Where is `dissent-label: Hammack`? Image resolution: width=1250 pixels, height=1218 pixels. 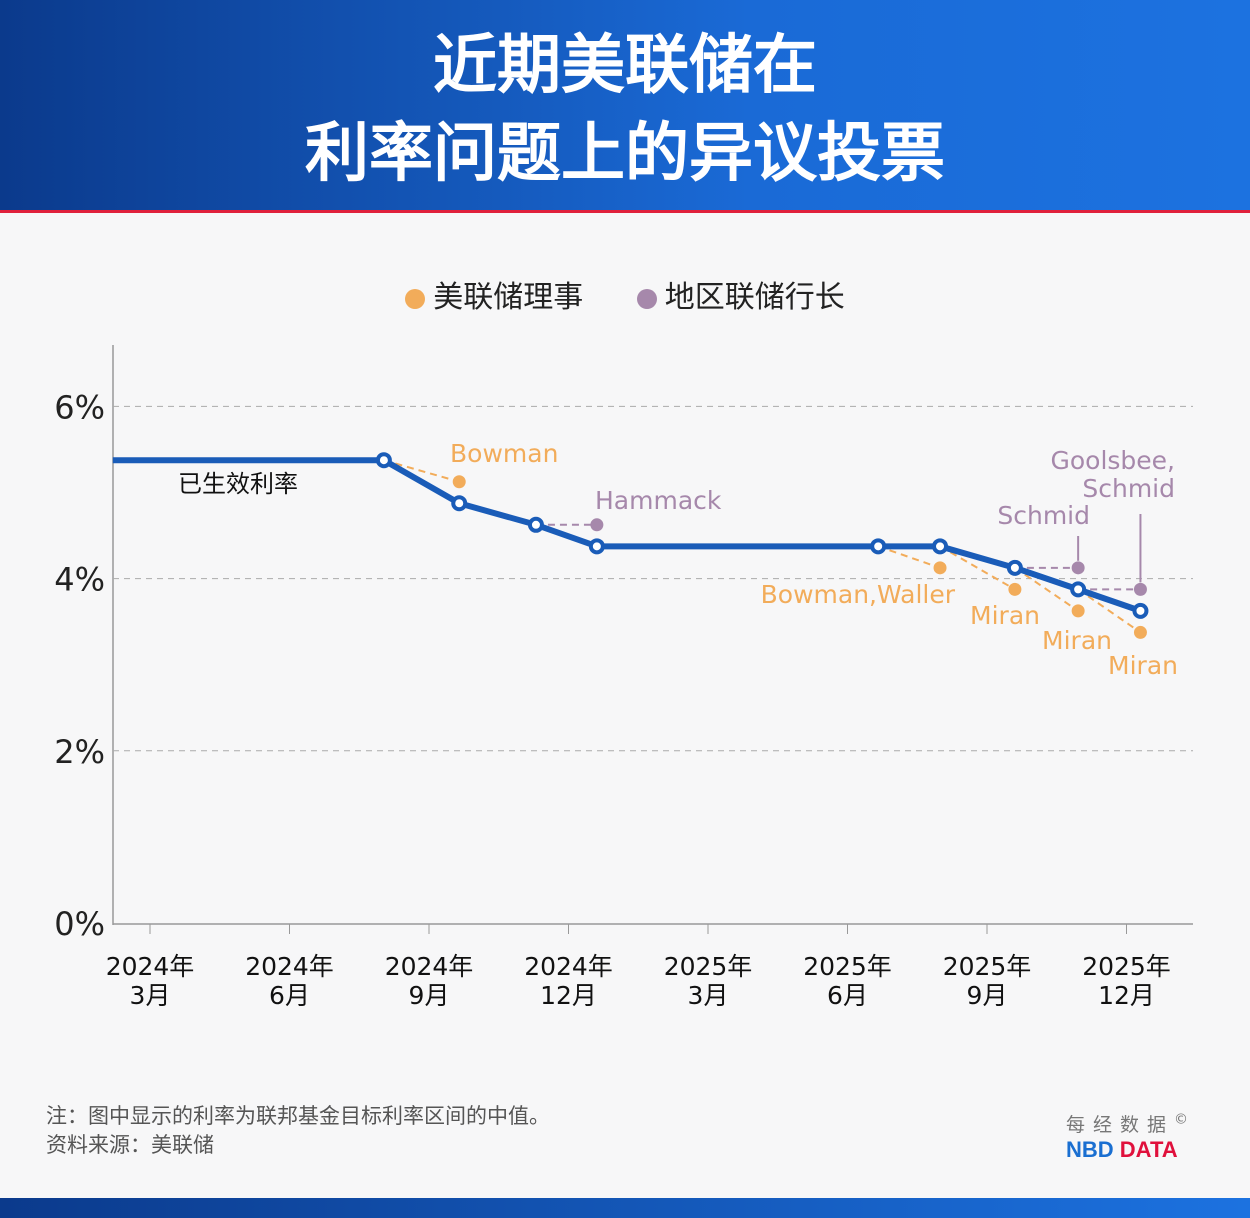
dissent-label: Hammack is located at coordinates (658, 500).